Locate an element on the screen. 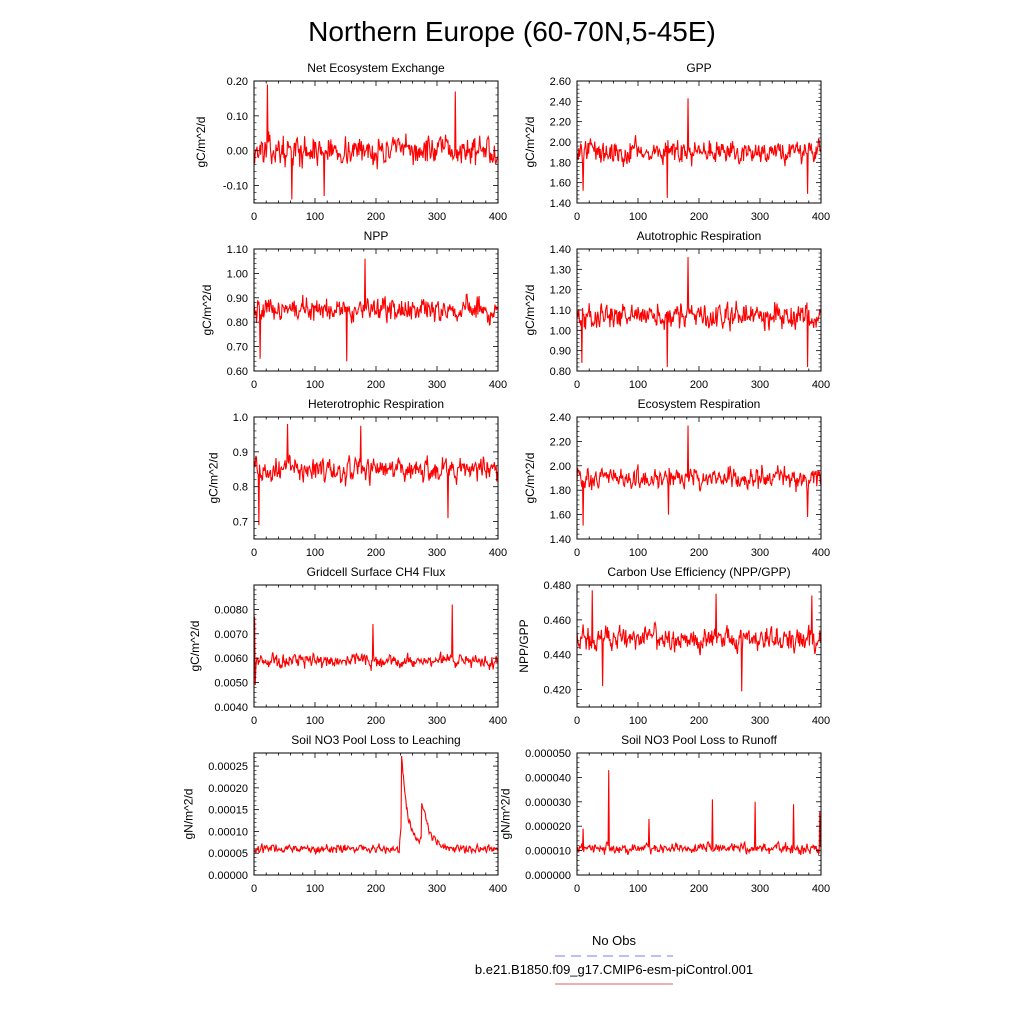  panel-title: GPP is located at coordinates (698, 68).